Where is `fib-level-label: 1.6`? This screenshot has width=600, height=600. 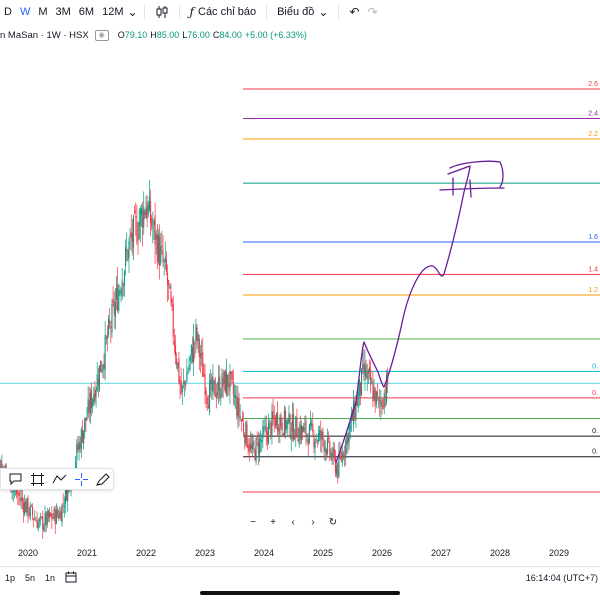 fib-level-label: 1.6 is located at coordinates (593, 237).